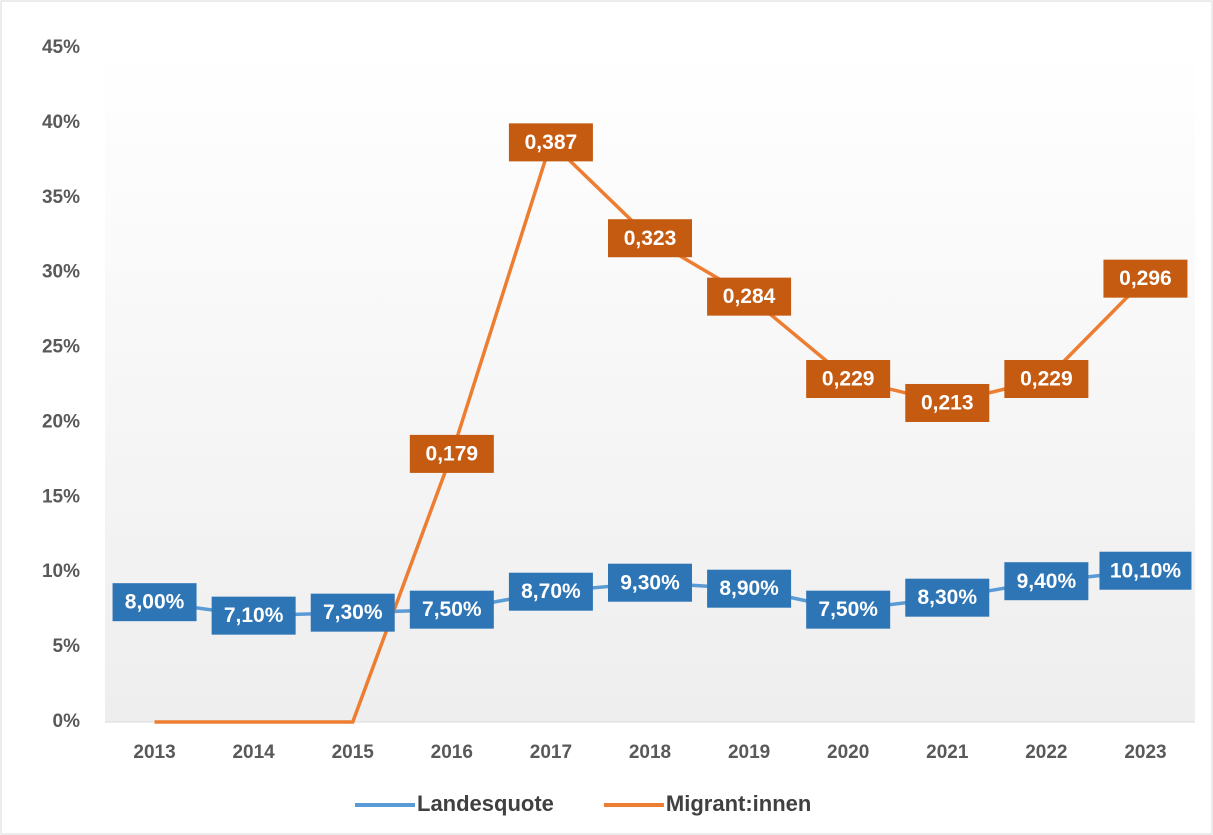  I want to click on value-label: 8,30%, so click(947, 597).